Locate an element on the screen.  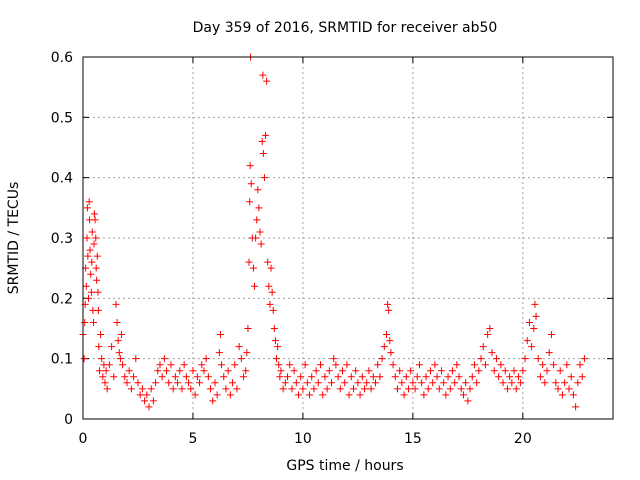
x-tick-label: 0 is located at coordinates (83, 439).